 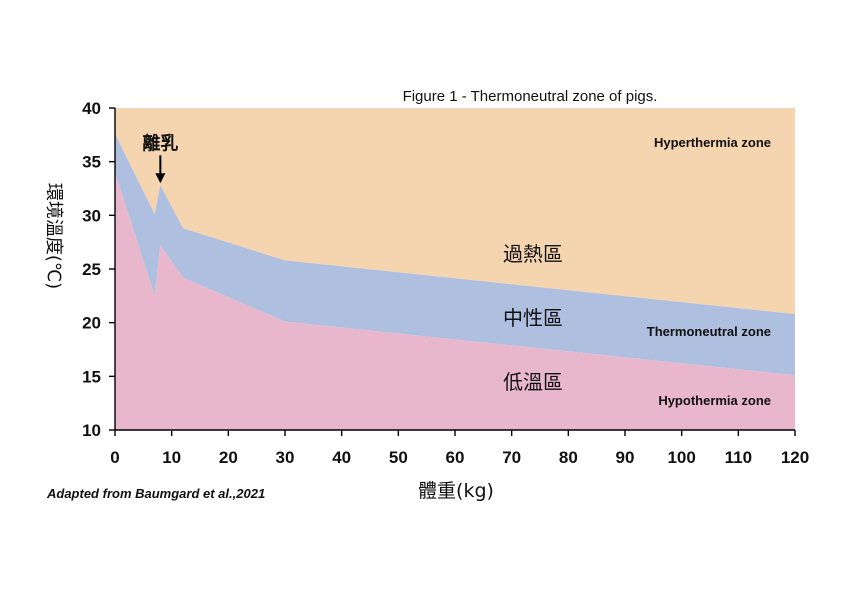 I want to click on x-tick-label: 110, so click(x=738, y=457).